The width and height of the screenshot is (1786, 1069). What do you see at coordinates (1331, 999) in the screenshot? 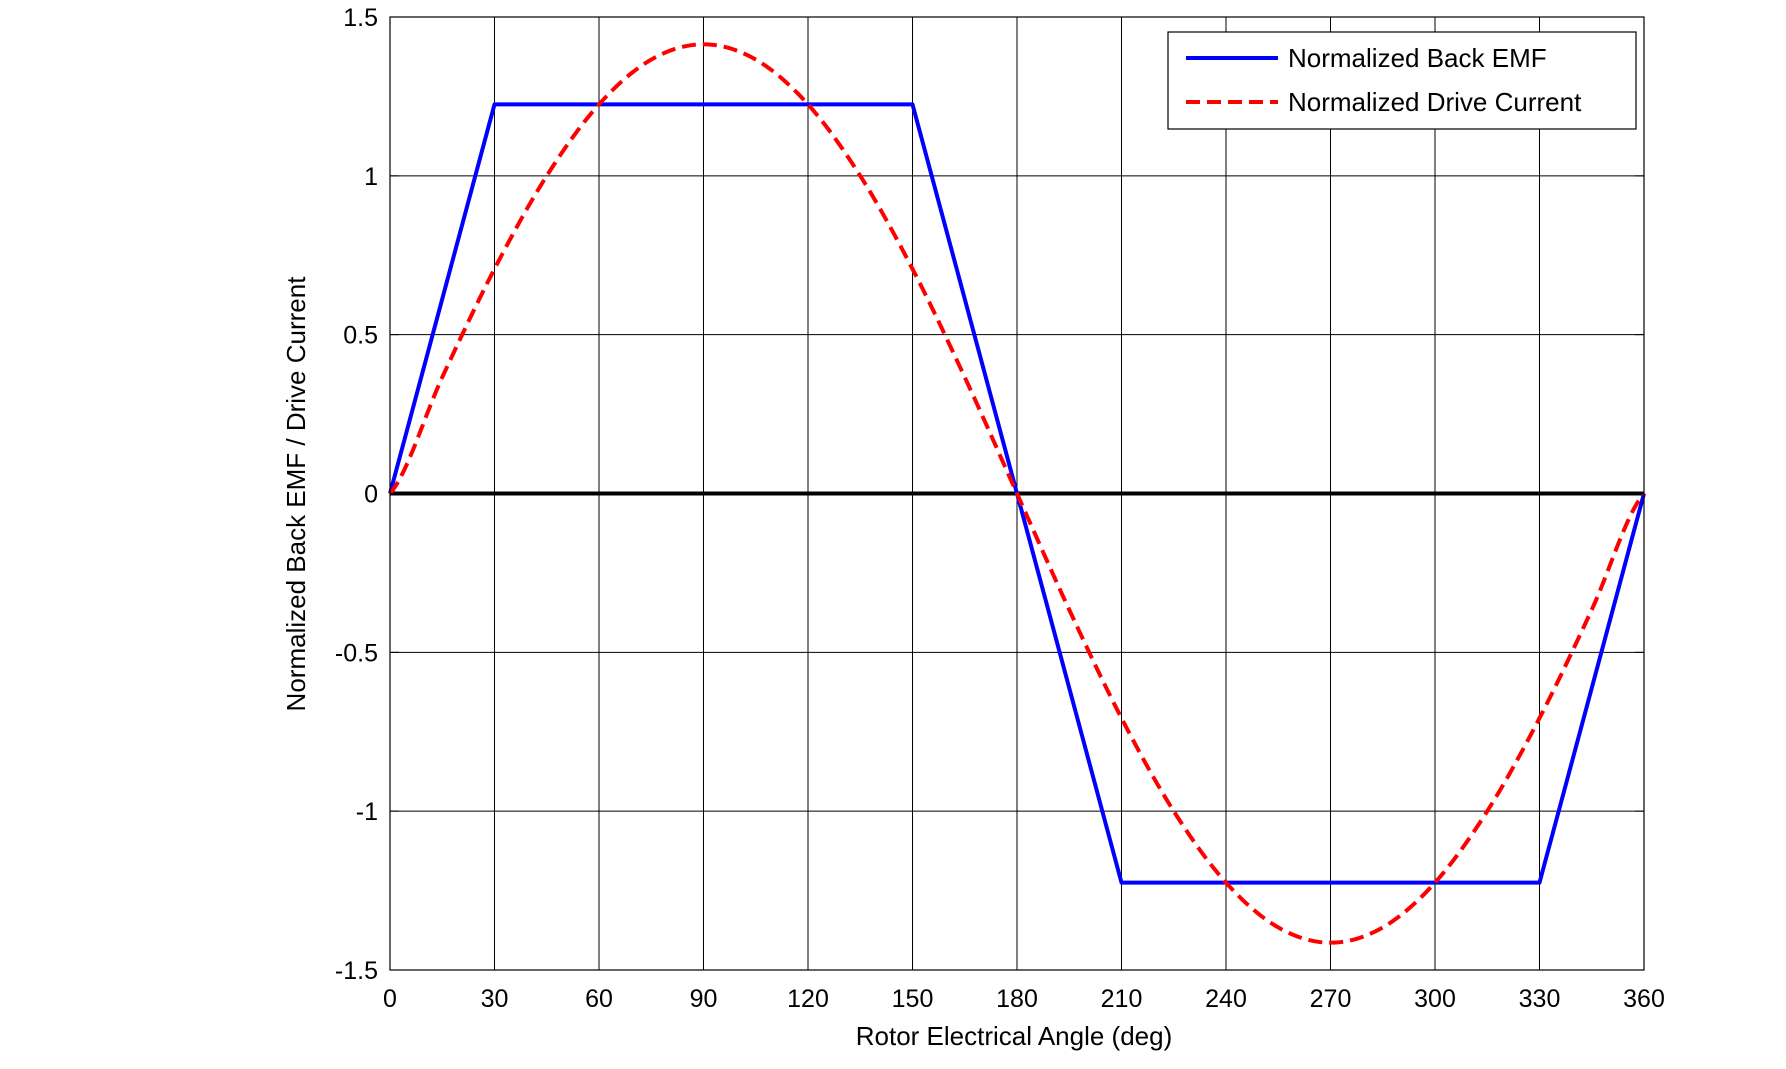
I see `x-tick-label: 270` at bounding box center [1331, 999].